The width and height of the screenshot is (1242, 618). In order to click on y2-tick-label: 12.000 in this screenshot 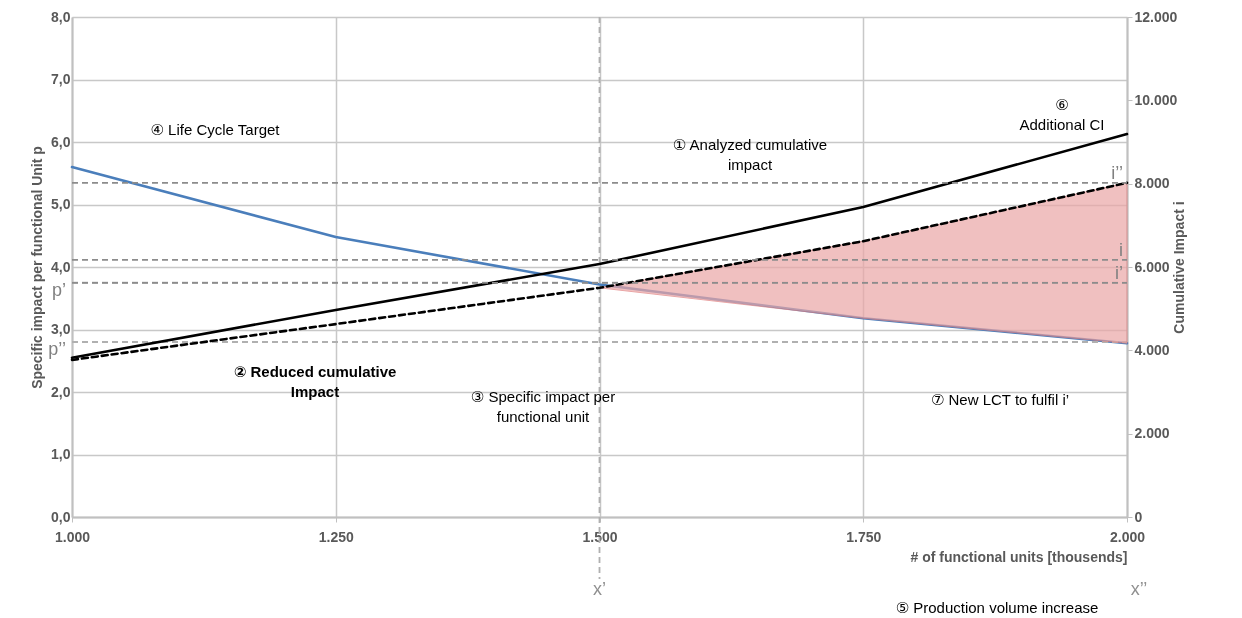, I will do `click(1156, 16)`.